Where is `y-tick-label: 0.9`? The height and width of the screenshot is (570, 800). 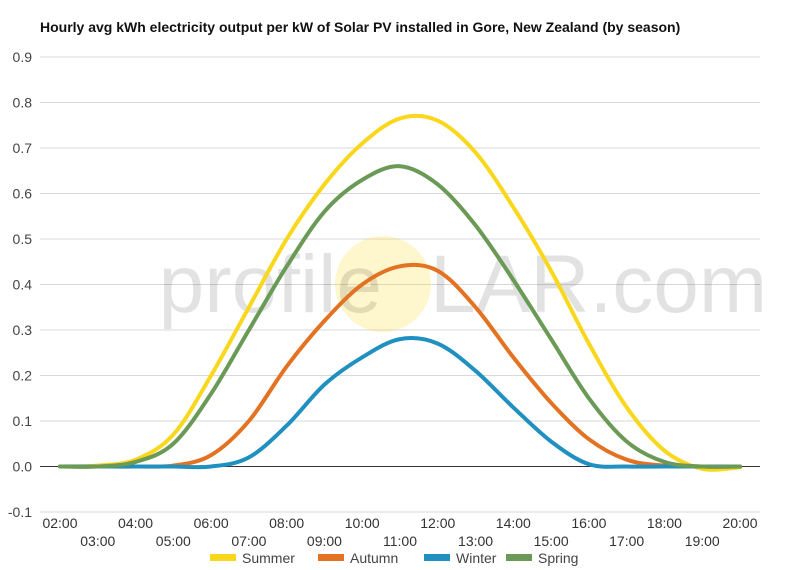
y-tick-label: 0.9 is located at coordinates (23, 57).